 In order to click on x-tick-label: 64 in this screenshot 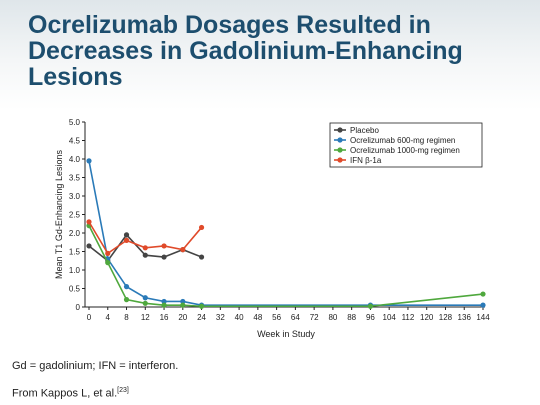, I will do `click(295, 317)`.